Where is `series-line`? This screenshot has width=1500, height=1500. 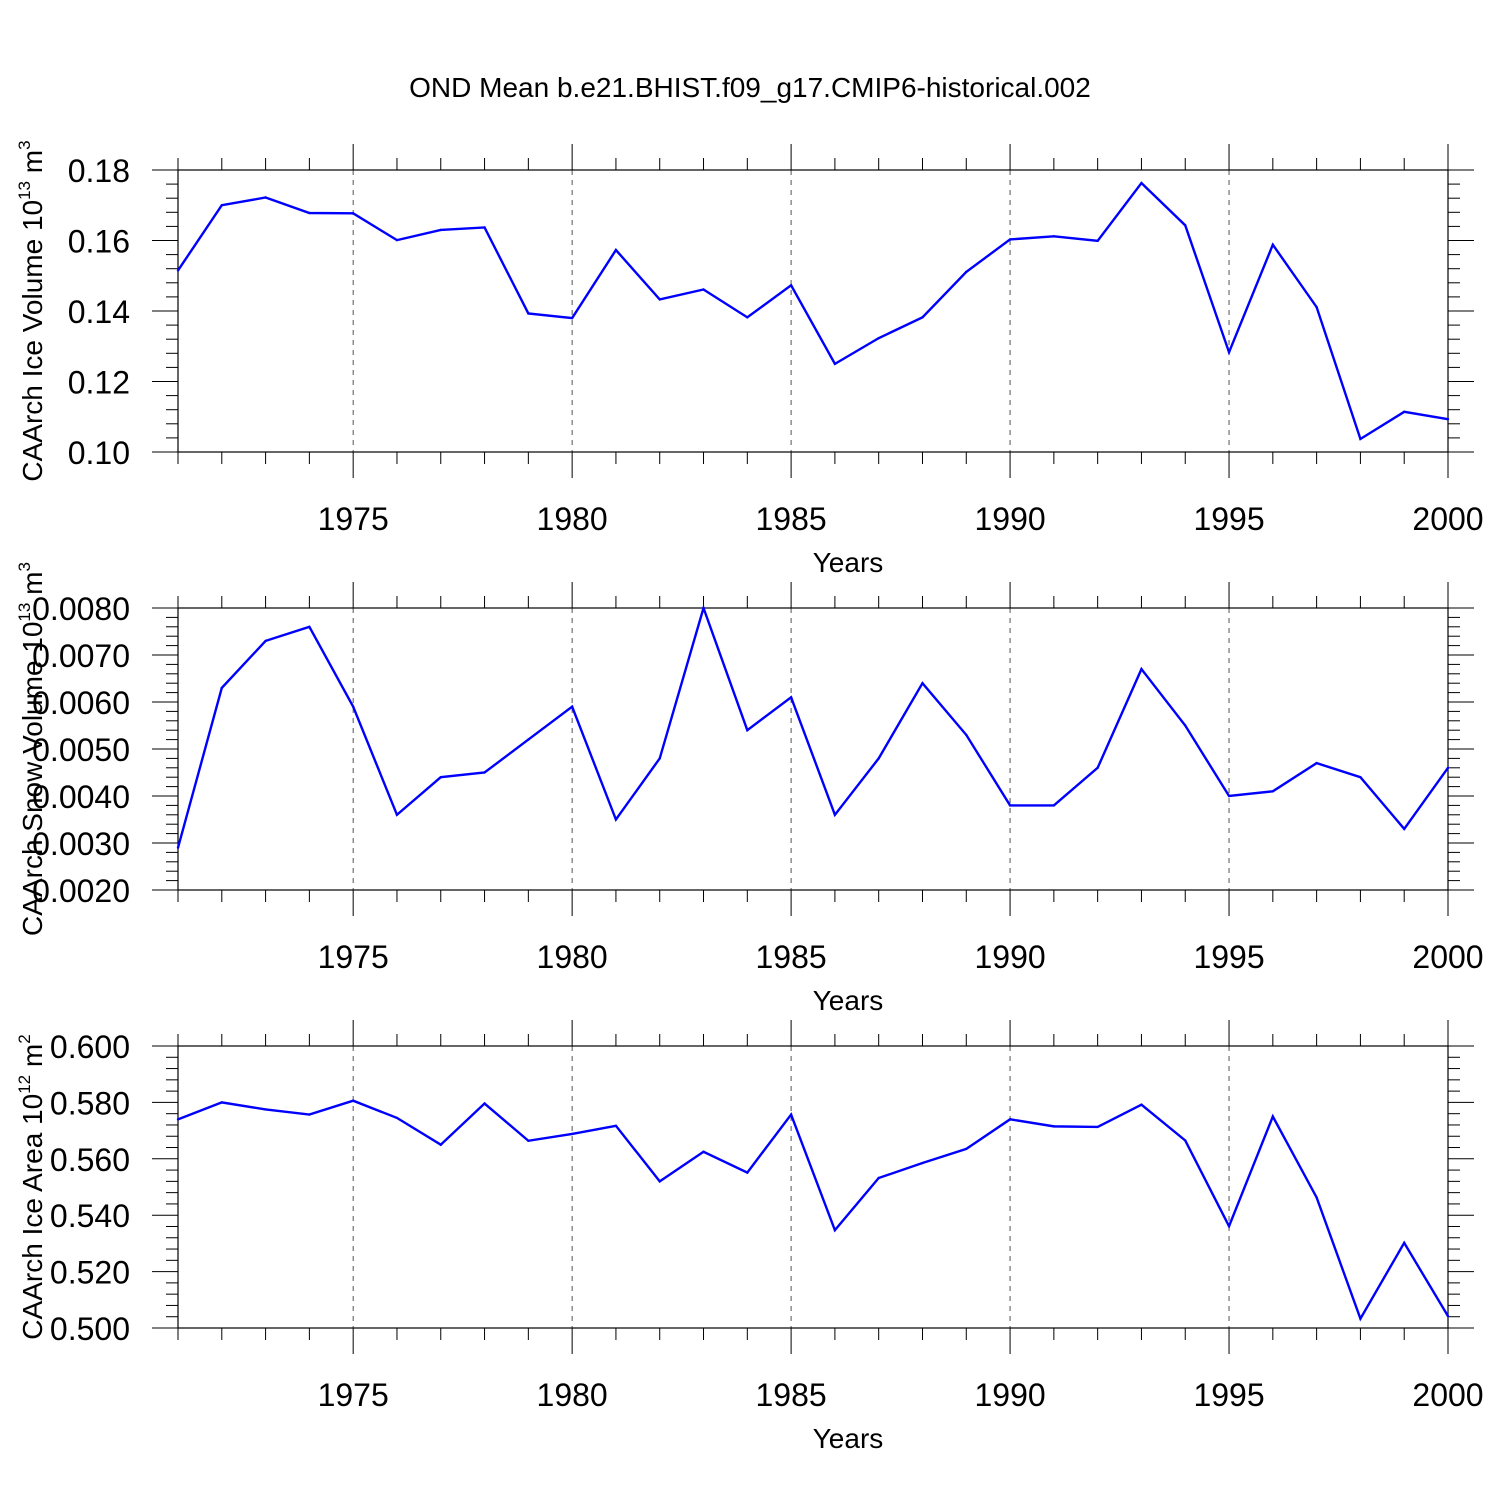
series-line is located at coordinates (813, 1210).